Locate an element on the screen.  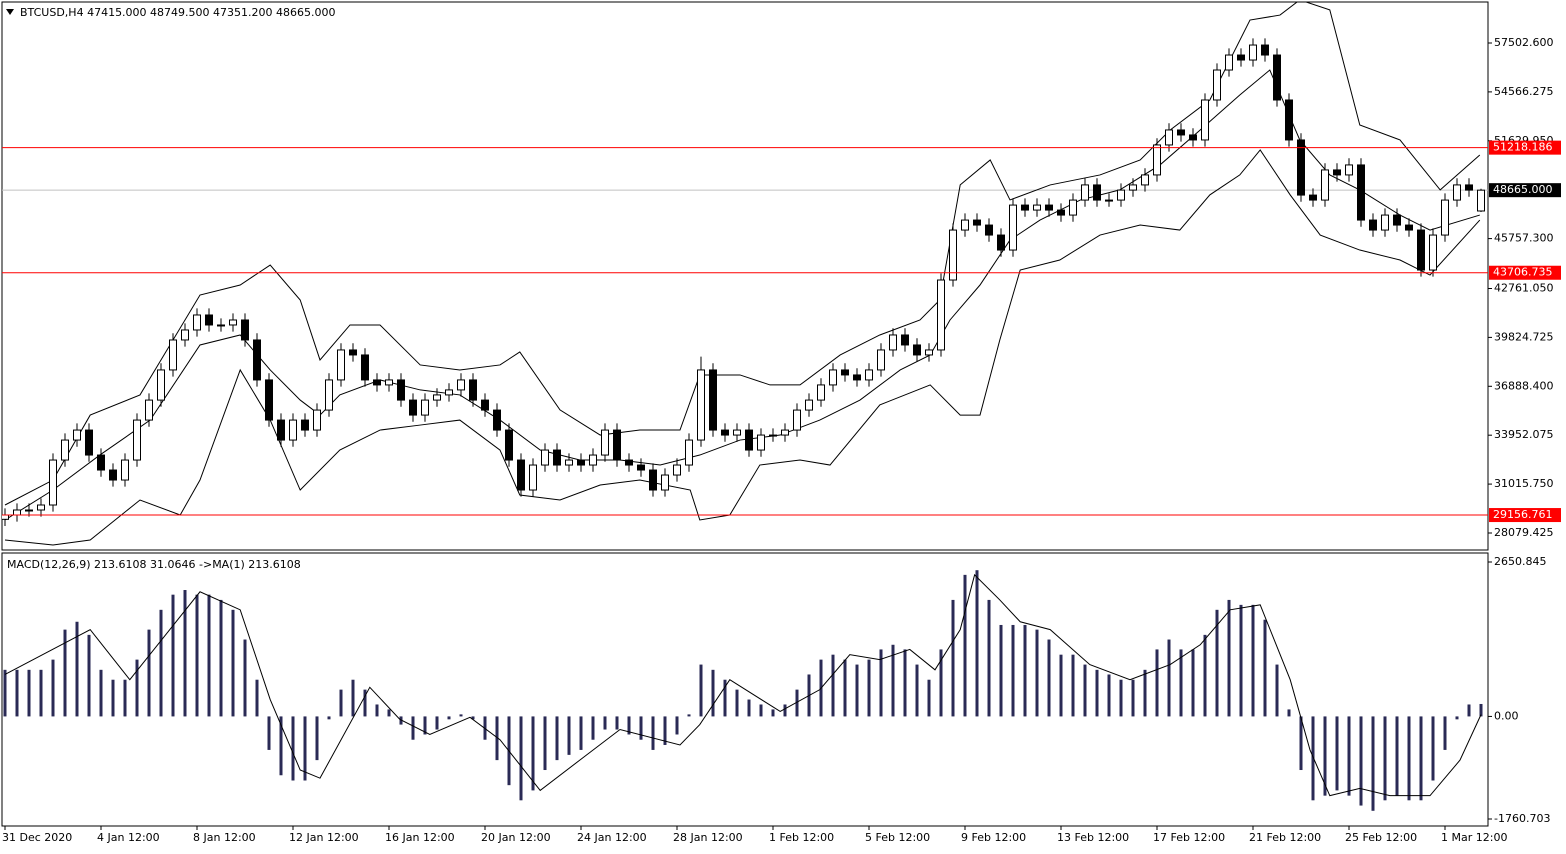
price-level-label: 43706.735 is located at coordinates (1523, 272).